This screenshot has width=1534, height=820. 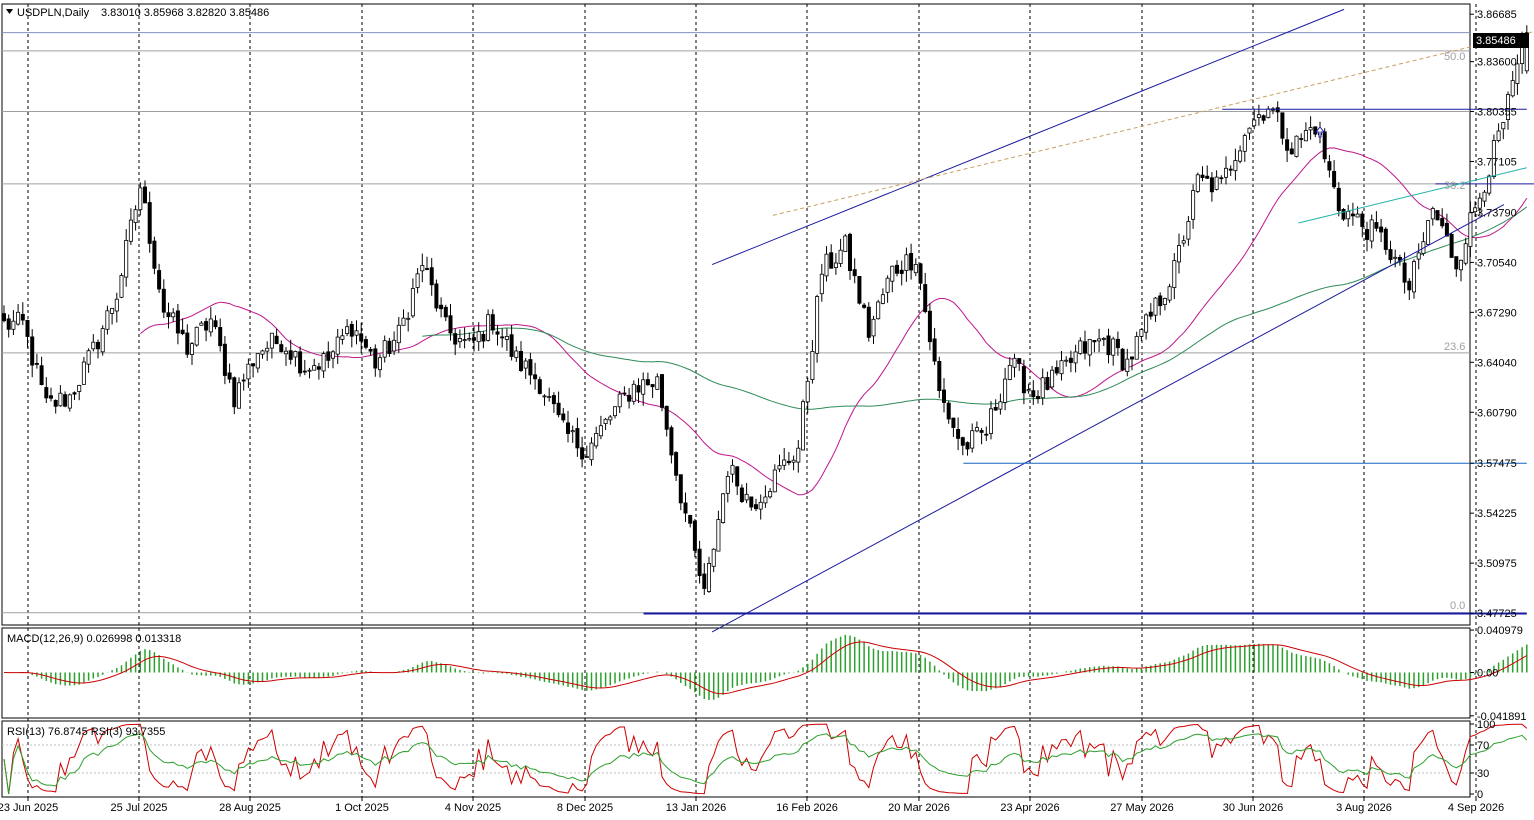 I want to click on y-tick-label: 3.77105, so click(x=1497, y=162).